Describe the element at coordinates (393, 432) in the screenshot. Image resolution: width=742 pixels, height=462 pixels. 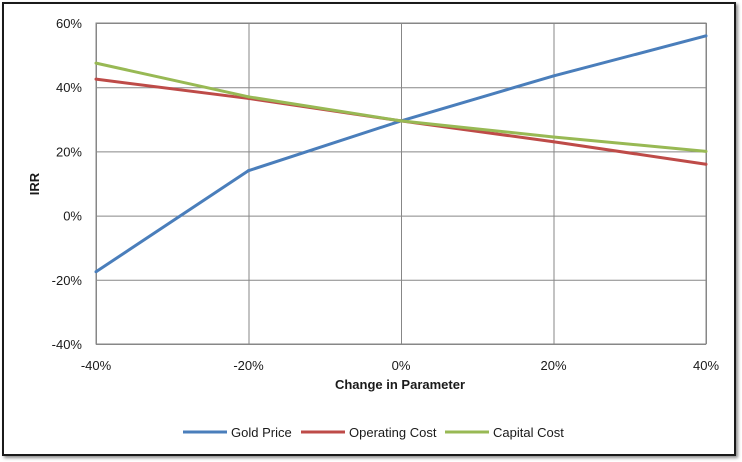
I see `legend-label: Operating Cost` at that location.